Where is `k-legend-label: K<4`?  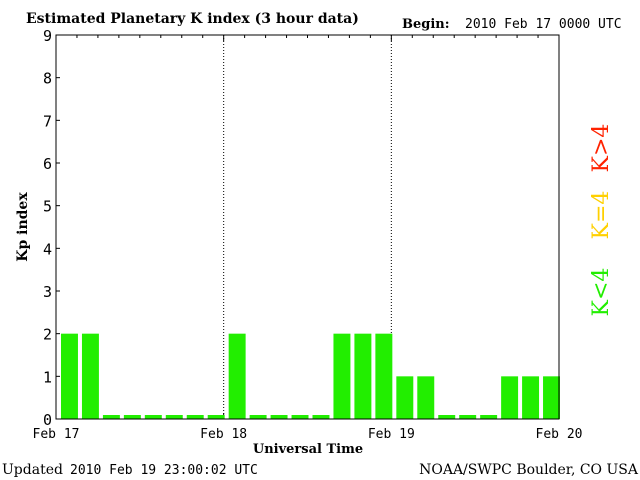 k-legend-label: K<4 is located at coordinates (601, 292).